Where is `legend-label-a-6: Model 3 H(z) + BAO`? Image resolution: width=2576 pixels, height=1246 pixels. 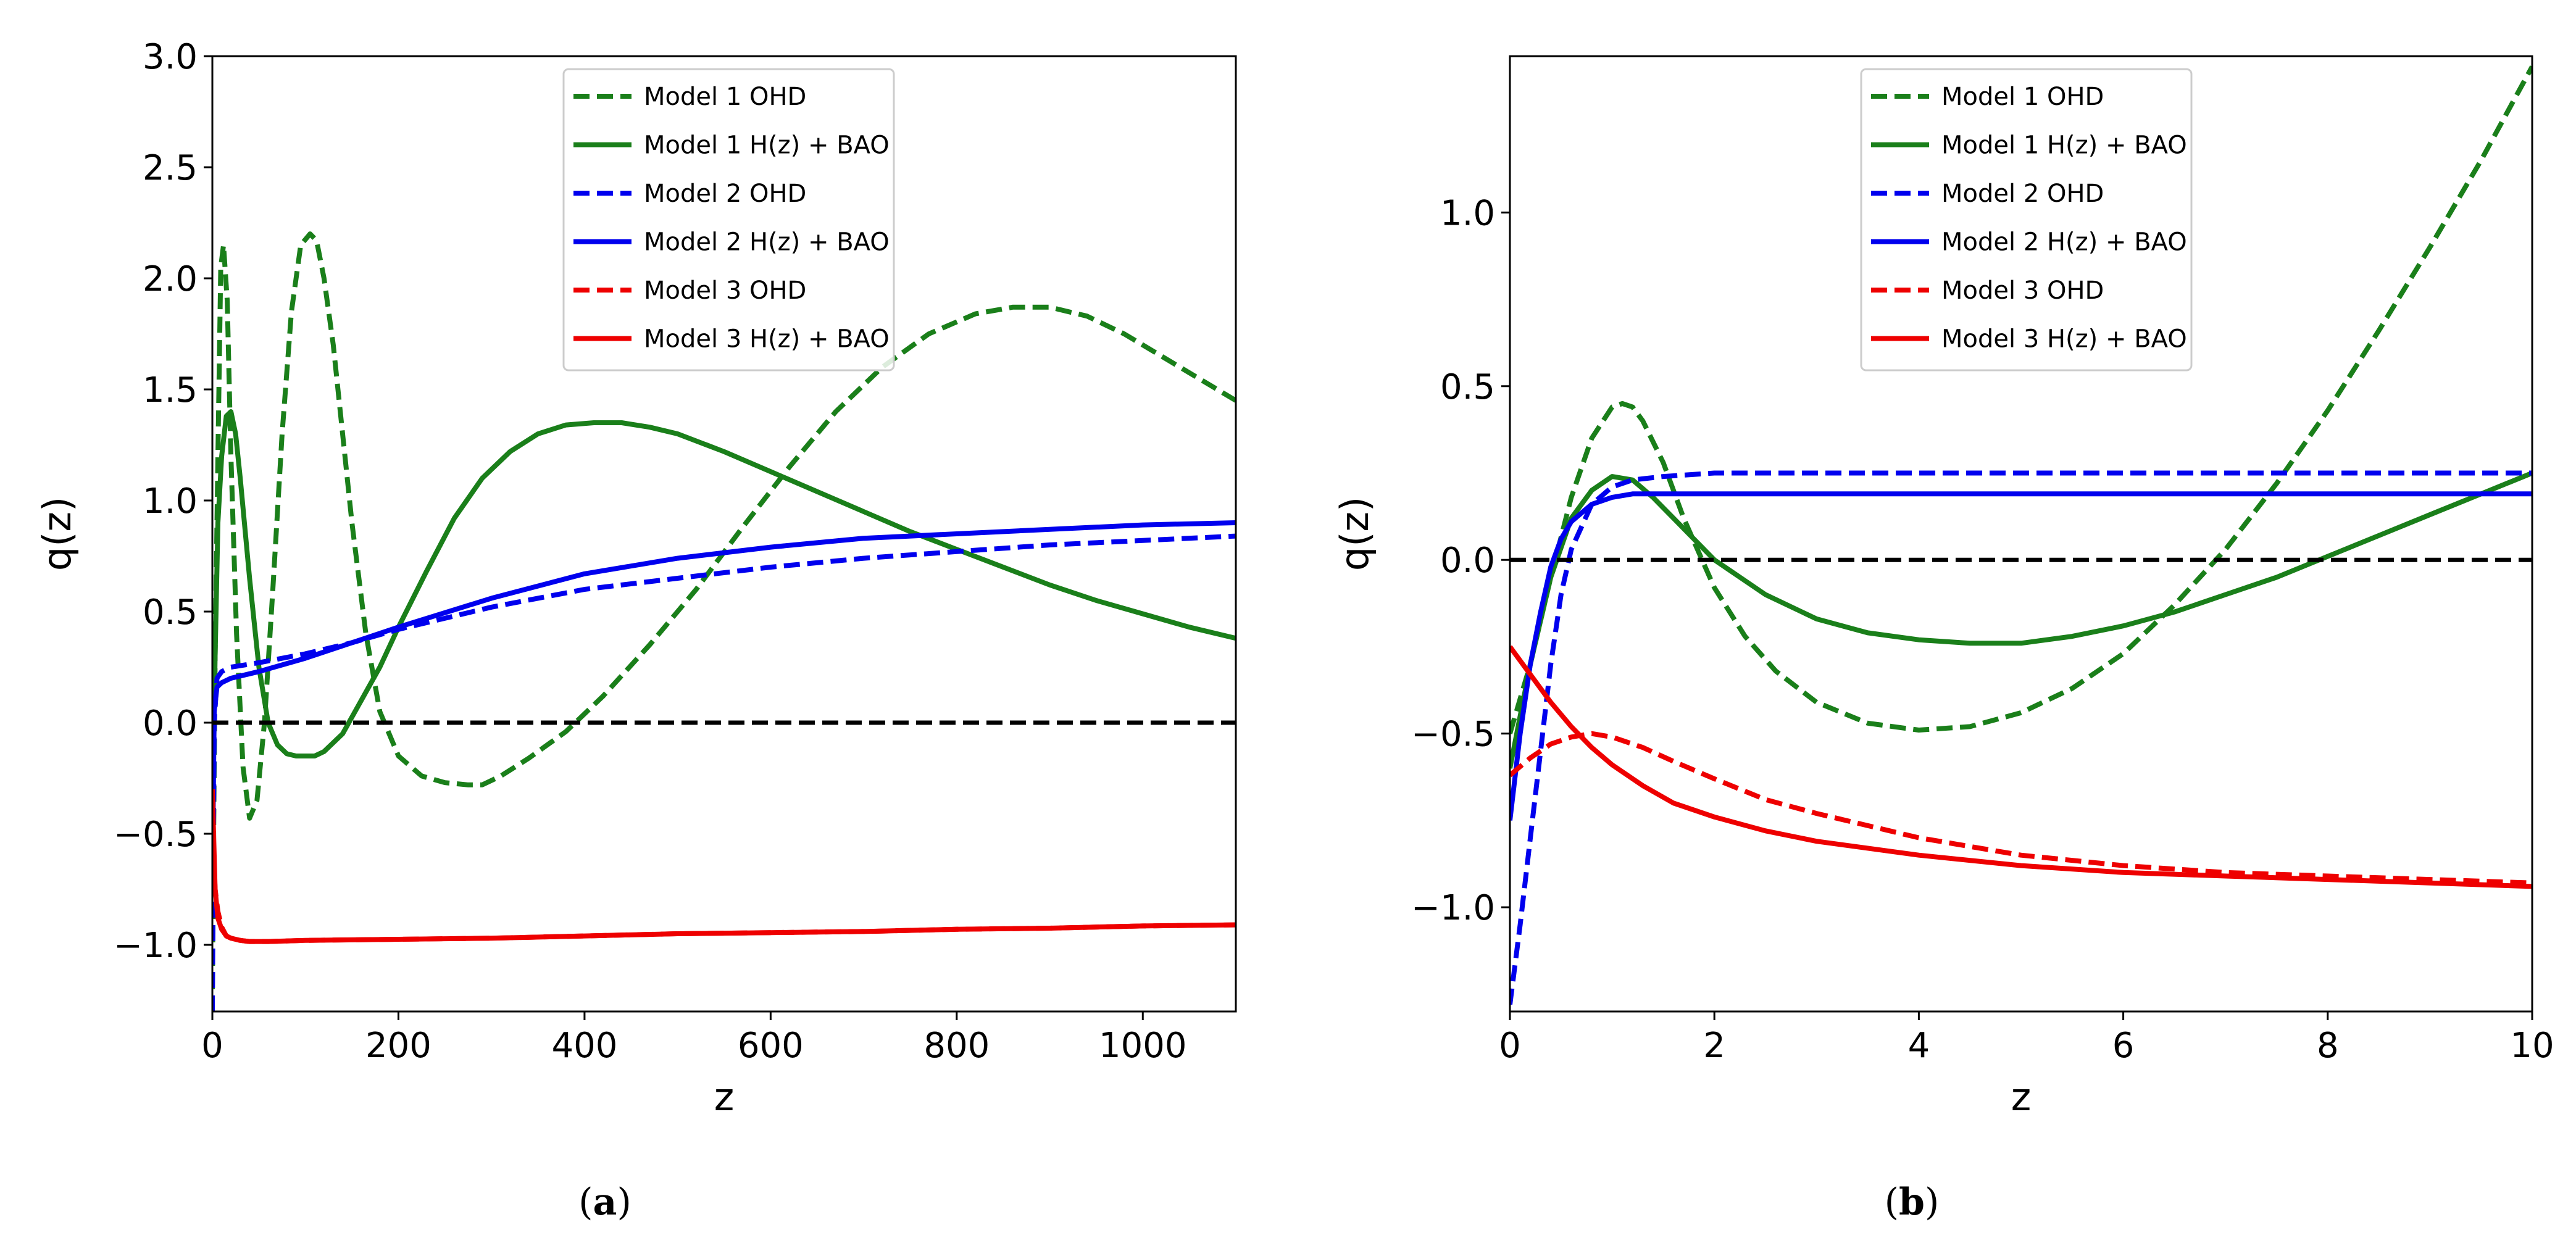 legend-label-a-6: Model 3 H(z) + BAO is located at coordinates (767, 340).